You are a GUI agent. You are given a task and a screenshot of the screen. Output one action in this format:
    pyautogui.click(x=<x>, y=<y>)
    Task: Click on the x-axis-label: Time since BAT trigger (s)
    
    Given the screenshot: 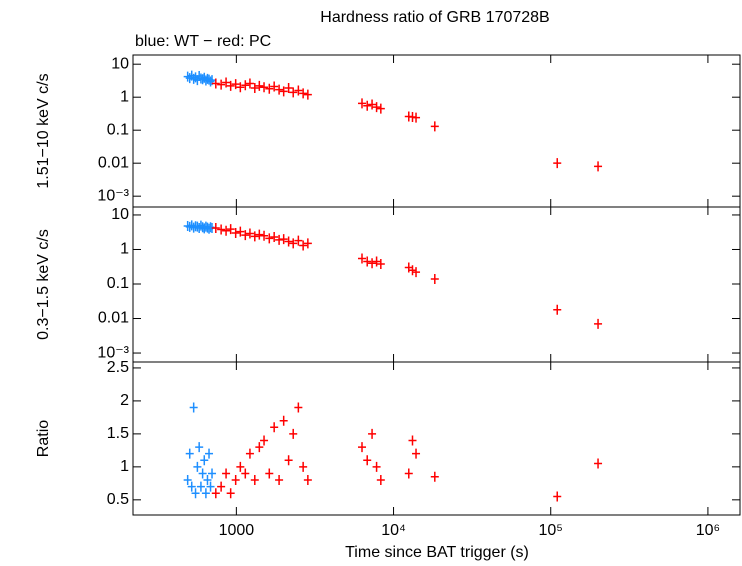 What is the action you would take?
    pyautogui.click(x=437, y=552)
    